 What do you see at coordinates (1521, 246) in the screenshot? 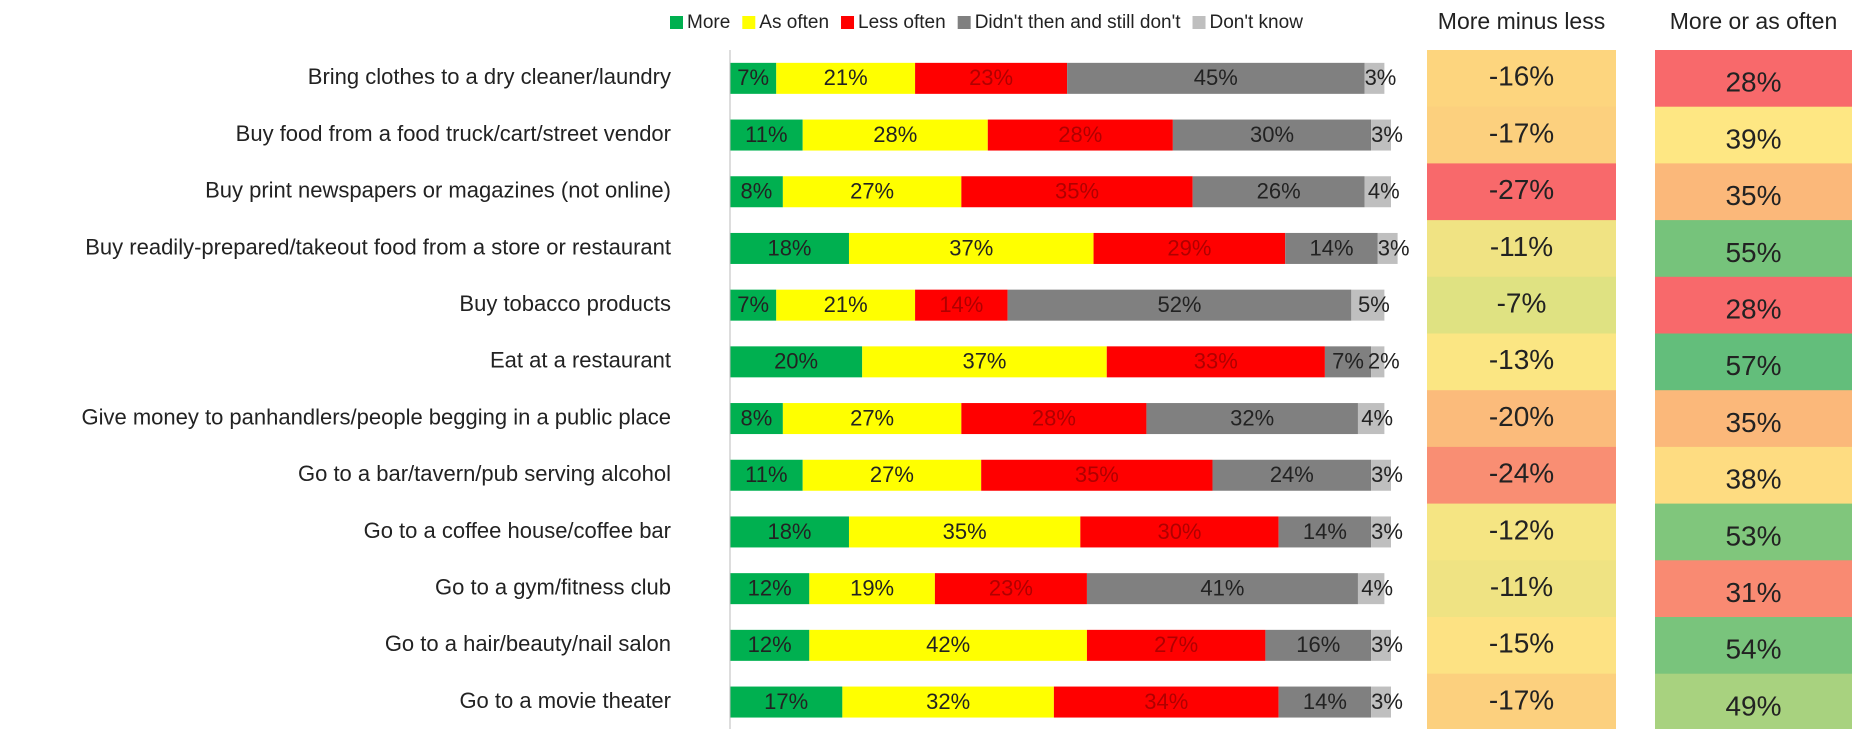
I see `cell-label: -11%` at bounding box center [1521, 246].